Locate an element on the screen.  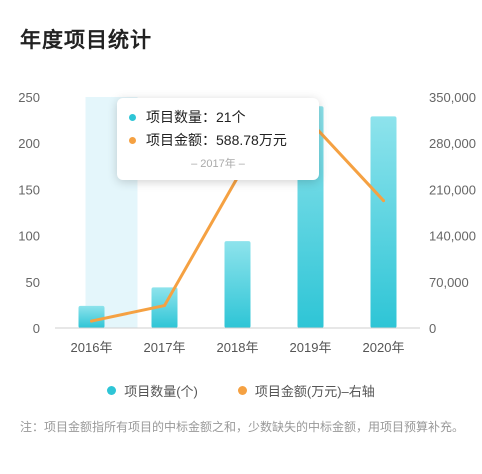
x-tick-label: 2017年 is located at coordinates (165, 347).